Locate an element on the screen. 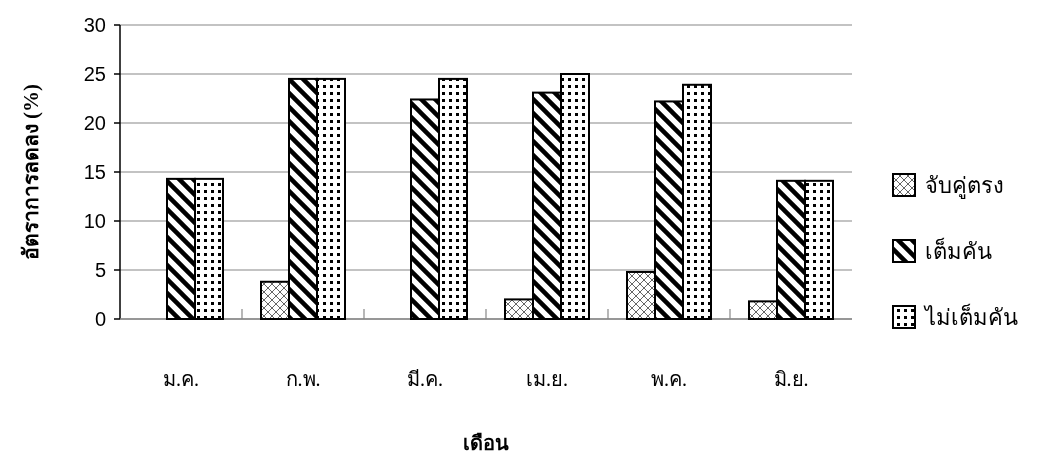 The width and height of the screenshot is (1044, 463). y-tick-label: 10 is located at coordinates (94, 221).